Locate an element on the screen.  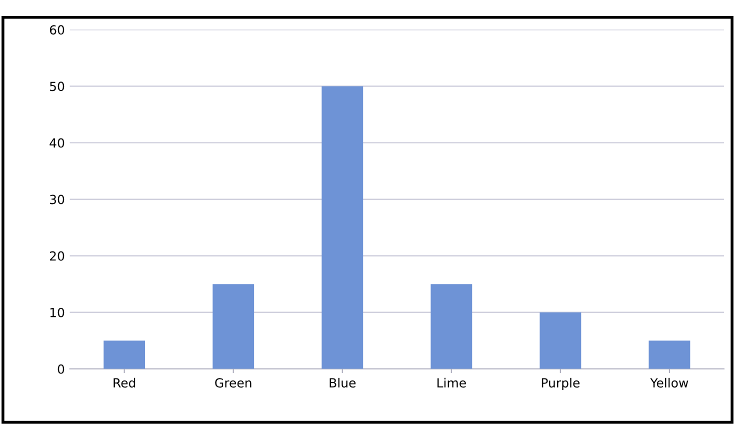
y-tick-label: 40 is located at coordinates (57, 143).